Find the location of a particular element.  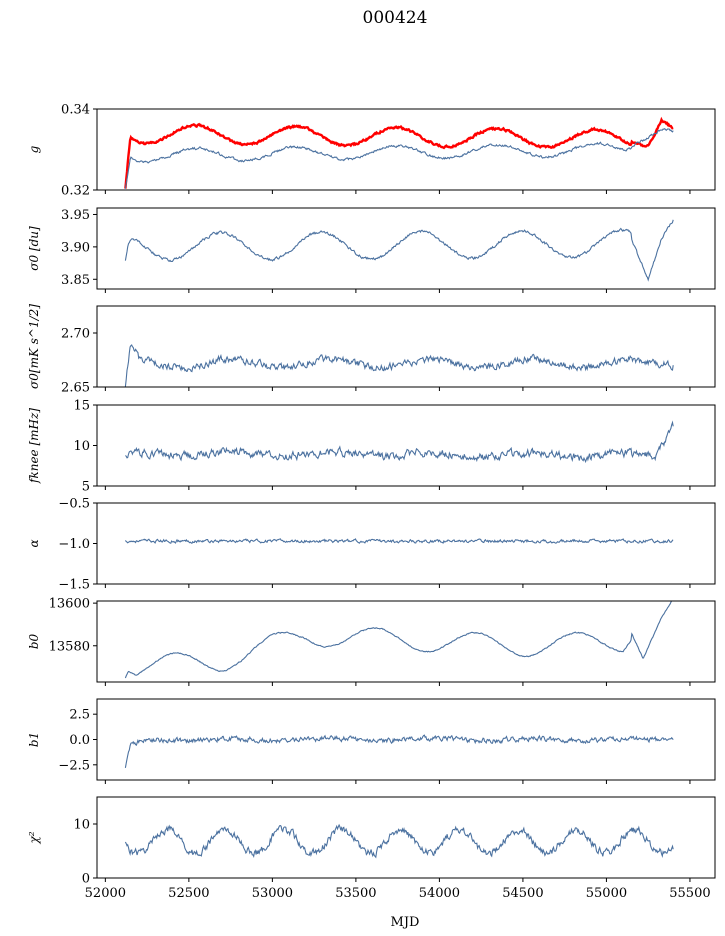

panel-sigma0_mk: 2.70 2.65 σ0[mK s^1/2] is located at coordinates (371, 350).